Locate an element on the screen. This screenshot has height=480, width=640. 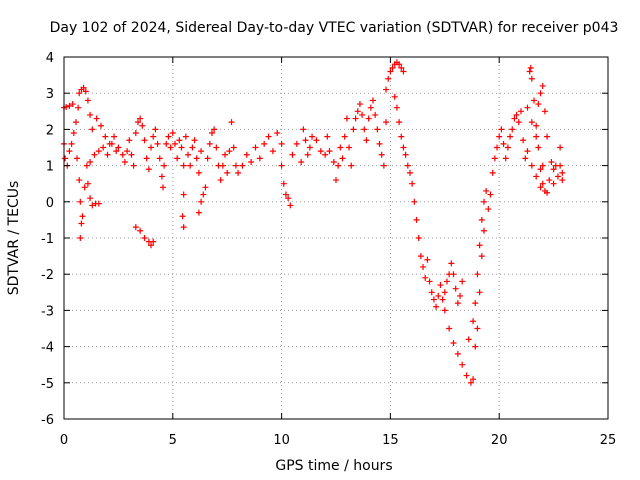
y-axis-label: SDTVAR / TECUs is located at coordinates (14, 238).